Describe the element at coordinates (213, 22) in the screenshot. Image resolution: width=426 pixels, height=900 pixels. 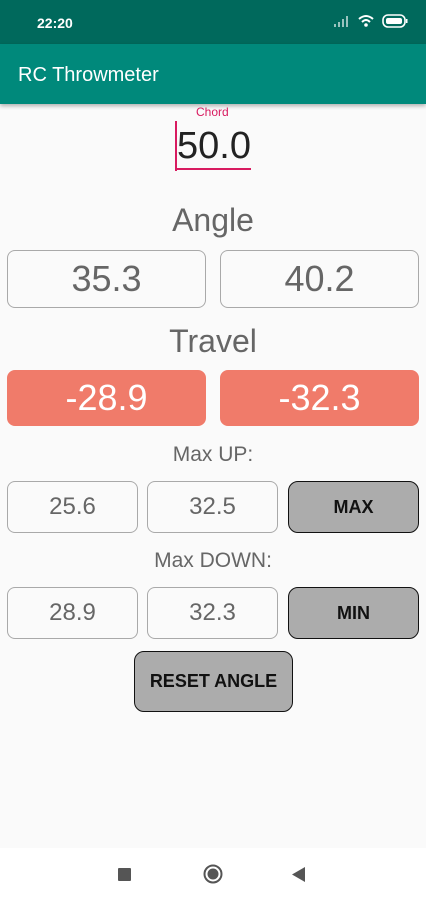
I see `status-bar: 22:20` at that location.